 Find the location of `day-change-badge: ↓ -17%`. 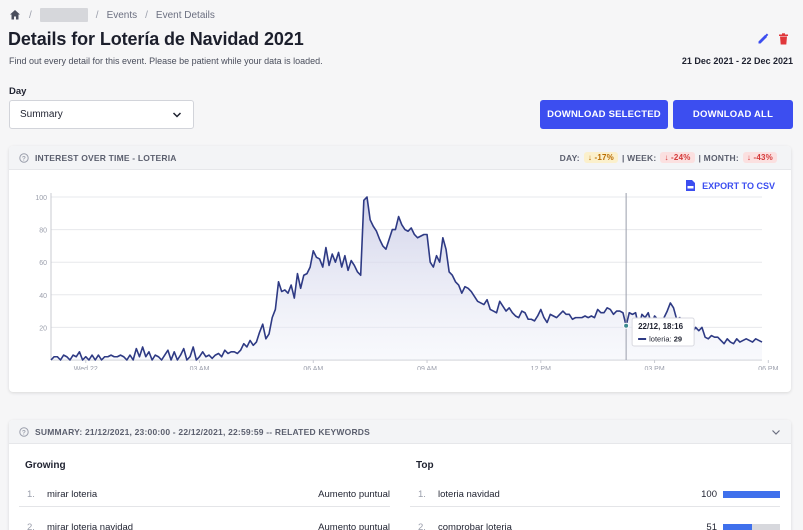

day-change-badge: ↓ -17% is located at coordinates (600, 157).